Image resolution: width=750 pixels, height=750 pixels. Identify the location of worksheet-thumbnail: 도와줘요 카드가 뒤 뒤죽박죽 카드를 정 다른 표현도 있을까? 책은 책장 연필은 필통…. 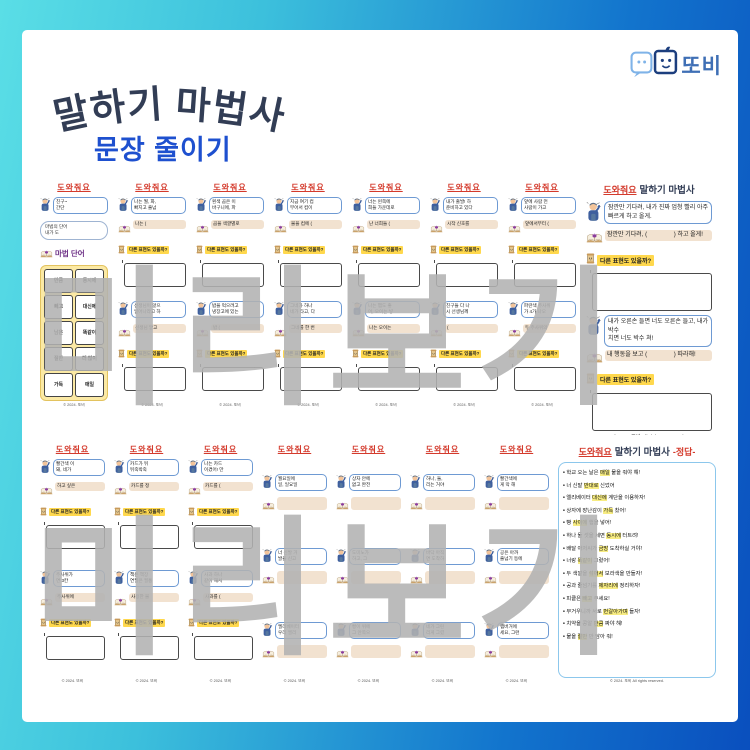
(146, 564).